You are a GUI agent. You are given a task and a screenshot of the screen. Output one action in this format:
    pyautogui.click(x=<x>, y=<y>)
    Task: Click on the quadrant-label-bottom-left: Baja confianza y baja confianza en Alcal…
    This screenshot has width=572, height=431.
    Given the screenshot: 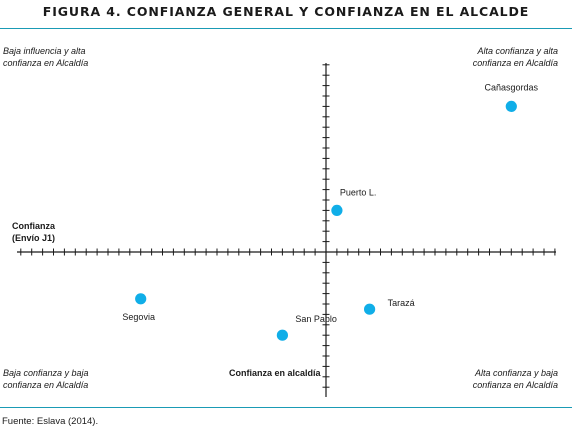 What is the action you would take?
    pyautogui.click(x=46, y=379)
    